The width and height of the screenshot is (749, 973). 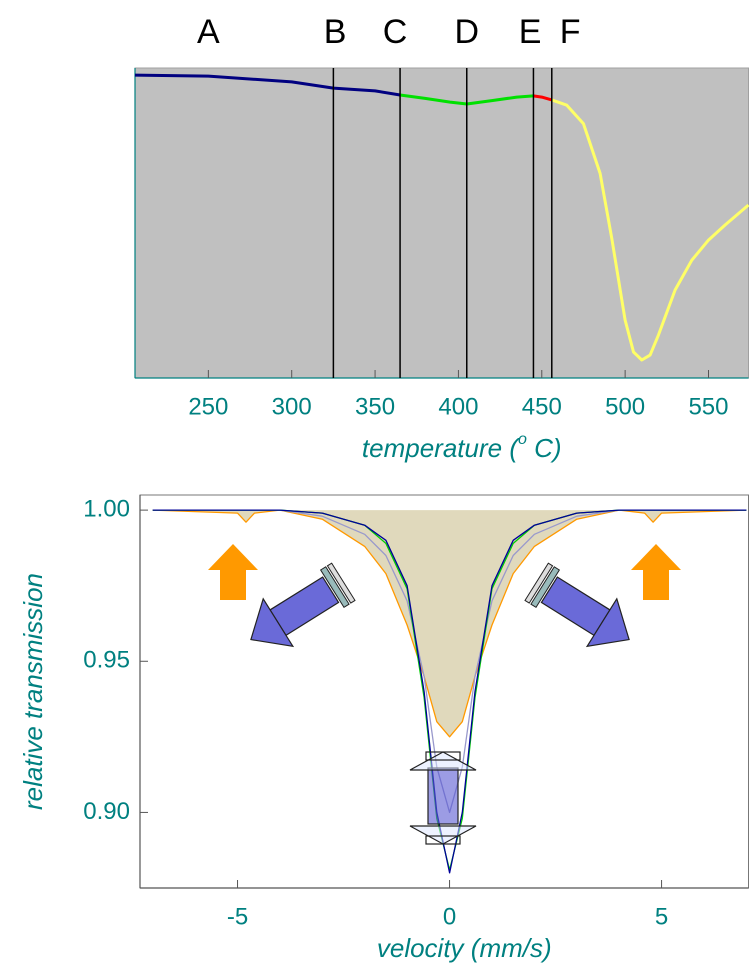 I want to click on x-tick-label: 400, so click(x=458, y=406).